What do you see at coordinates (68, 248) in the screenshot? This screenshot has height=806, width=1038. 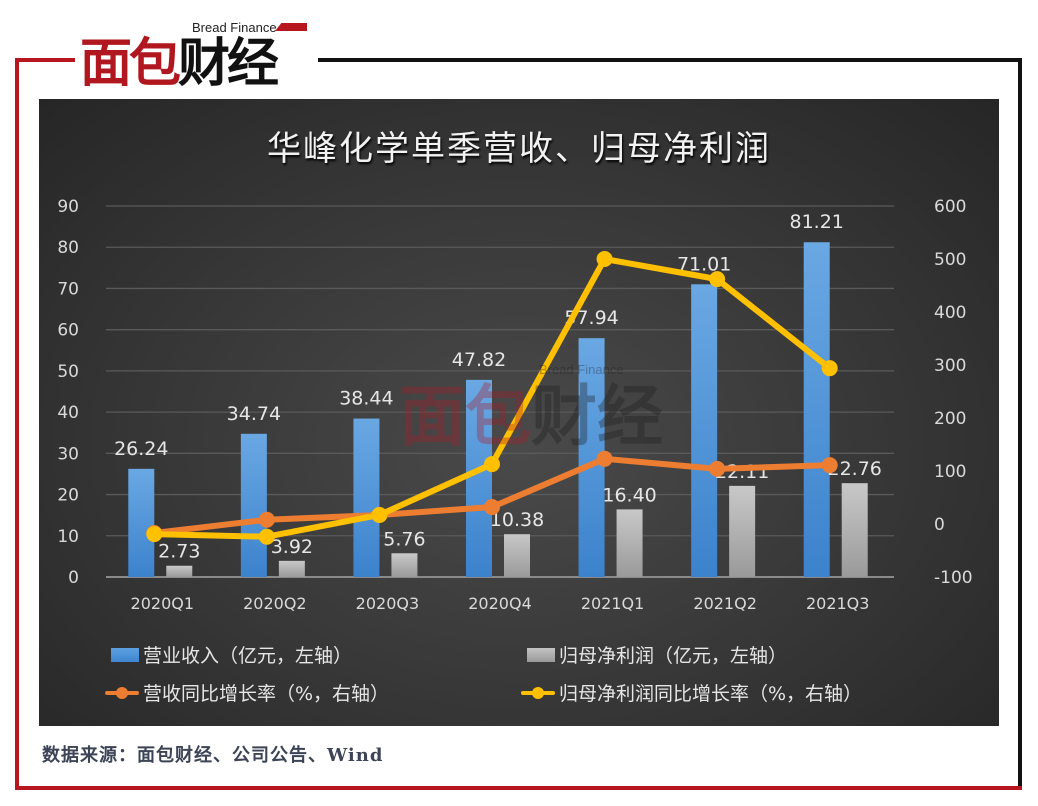 I see `left-axis-tick-label: 80` at bounding box center [68, 248].